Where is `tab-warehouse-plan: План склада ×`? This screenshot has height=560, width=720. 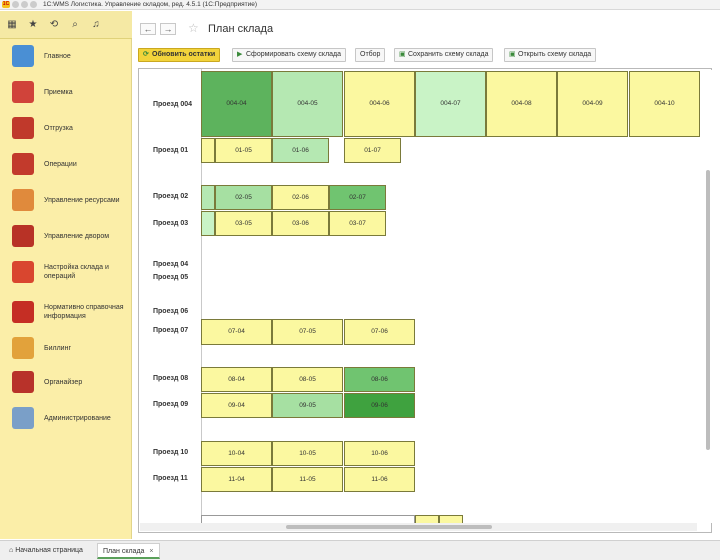
tab-warehouse-plan: План склада × is located at coordinates (128, 551).